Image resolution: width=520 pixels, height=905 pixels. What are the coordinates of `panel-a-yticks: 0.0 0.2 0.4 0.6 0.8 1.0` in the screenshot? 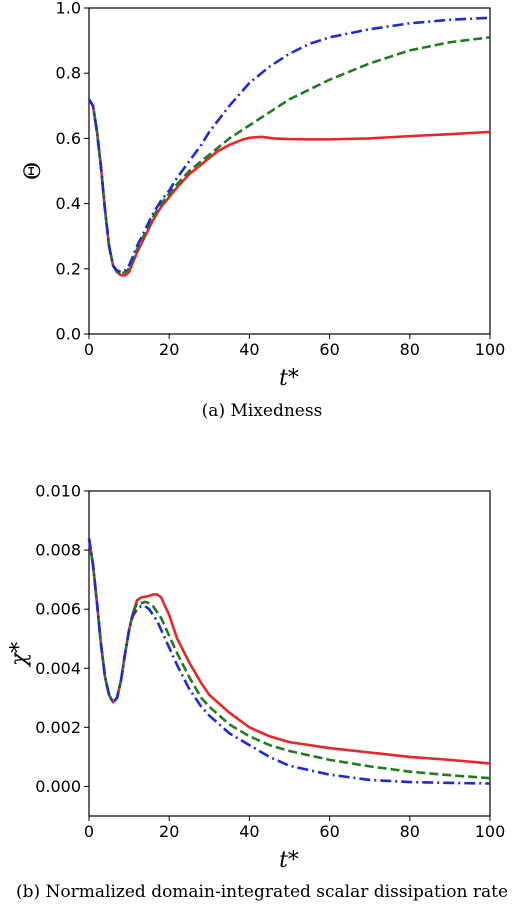 It's located at (68, 172).